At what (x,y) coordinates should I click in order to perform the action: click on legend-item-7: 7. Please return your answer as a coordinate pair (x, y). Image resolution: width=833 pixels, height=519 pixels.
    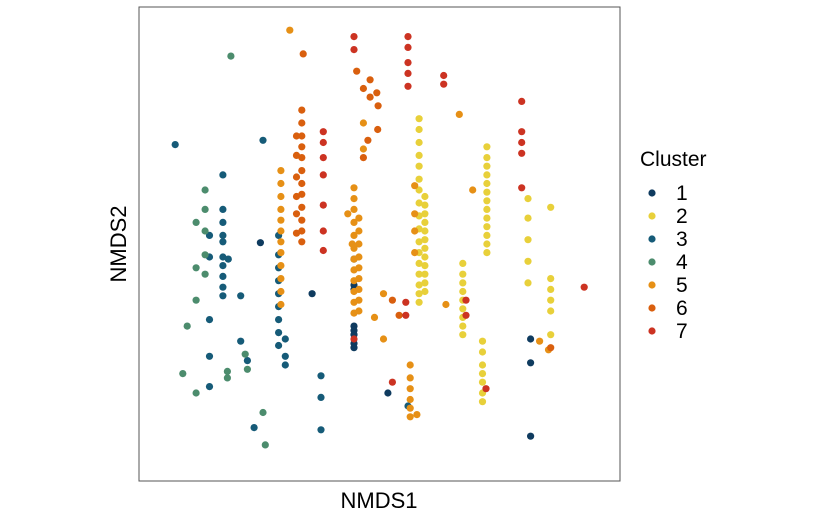
    Looking at the image, I should click on (668, 331).